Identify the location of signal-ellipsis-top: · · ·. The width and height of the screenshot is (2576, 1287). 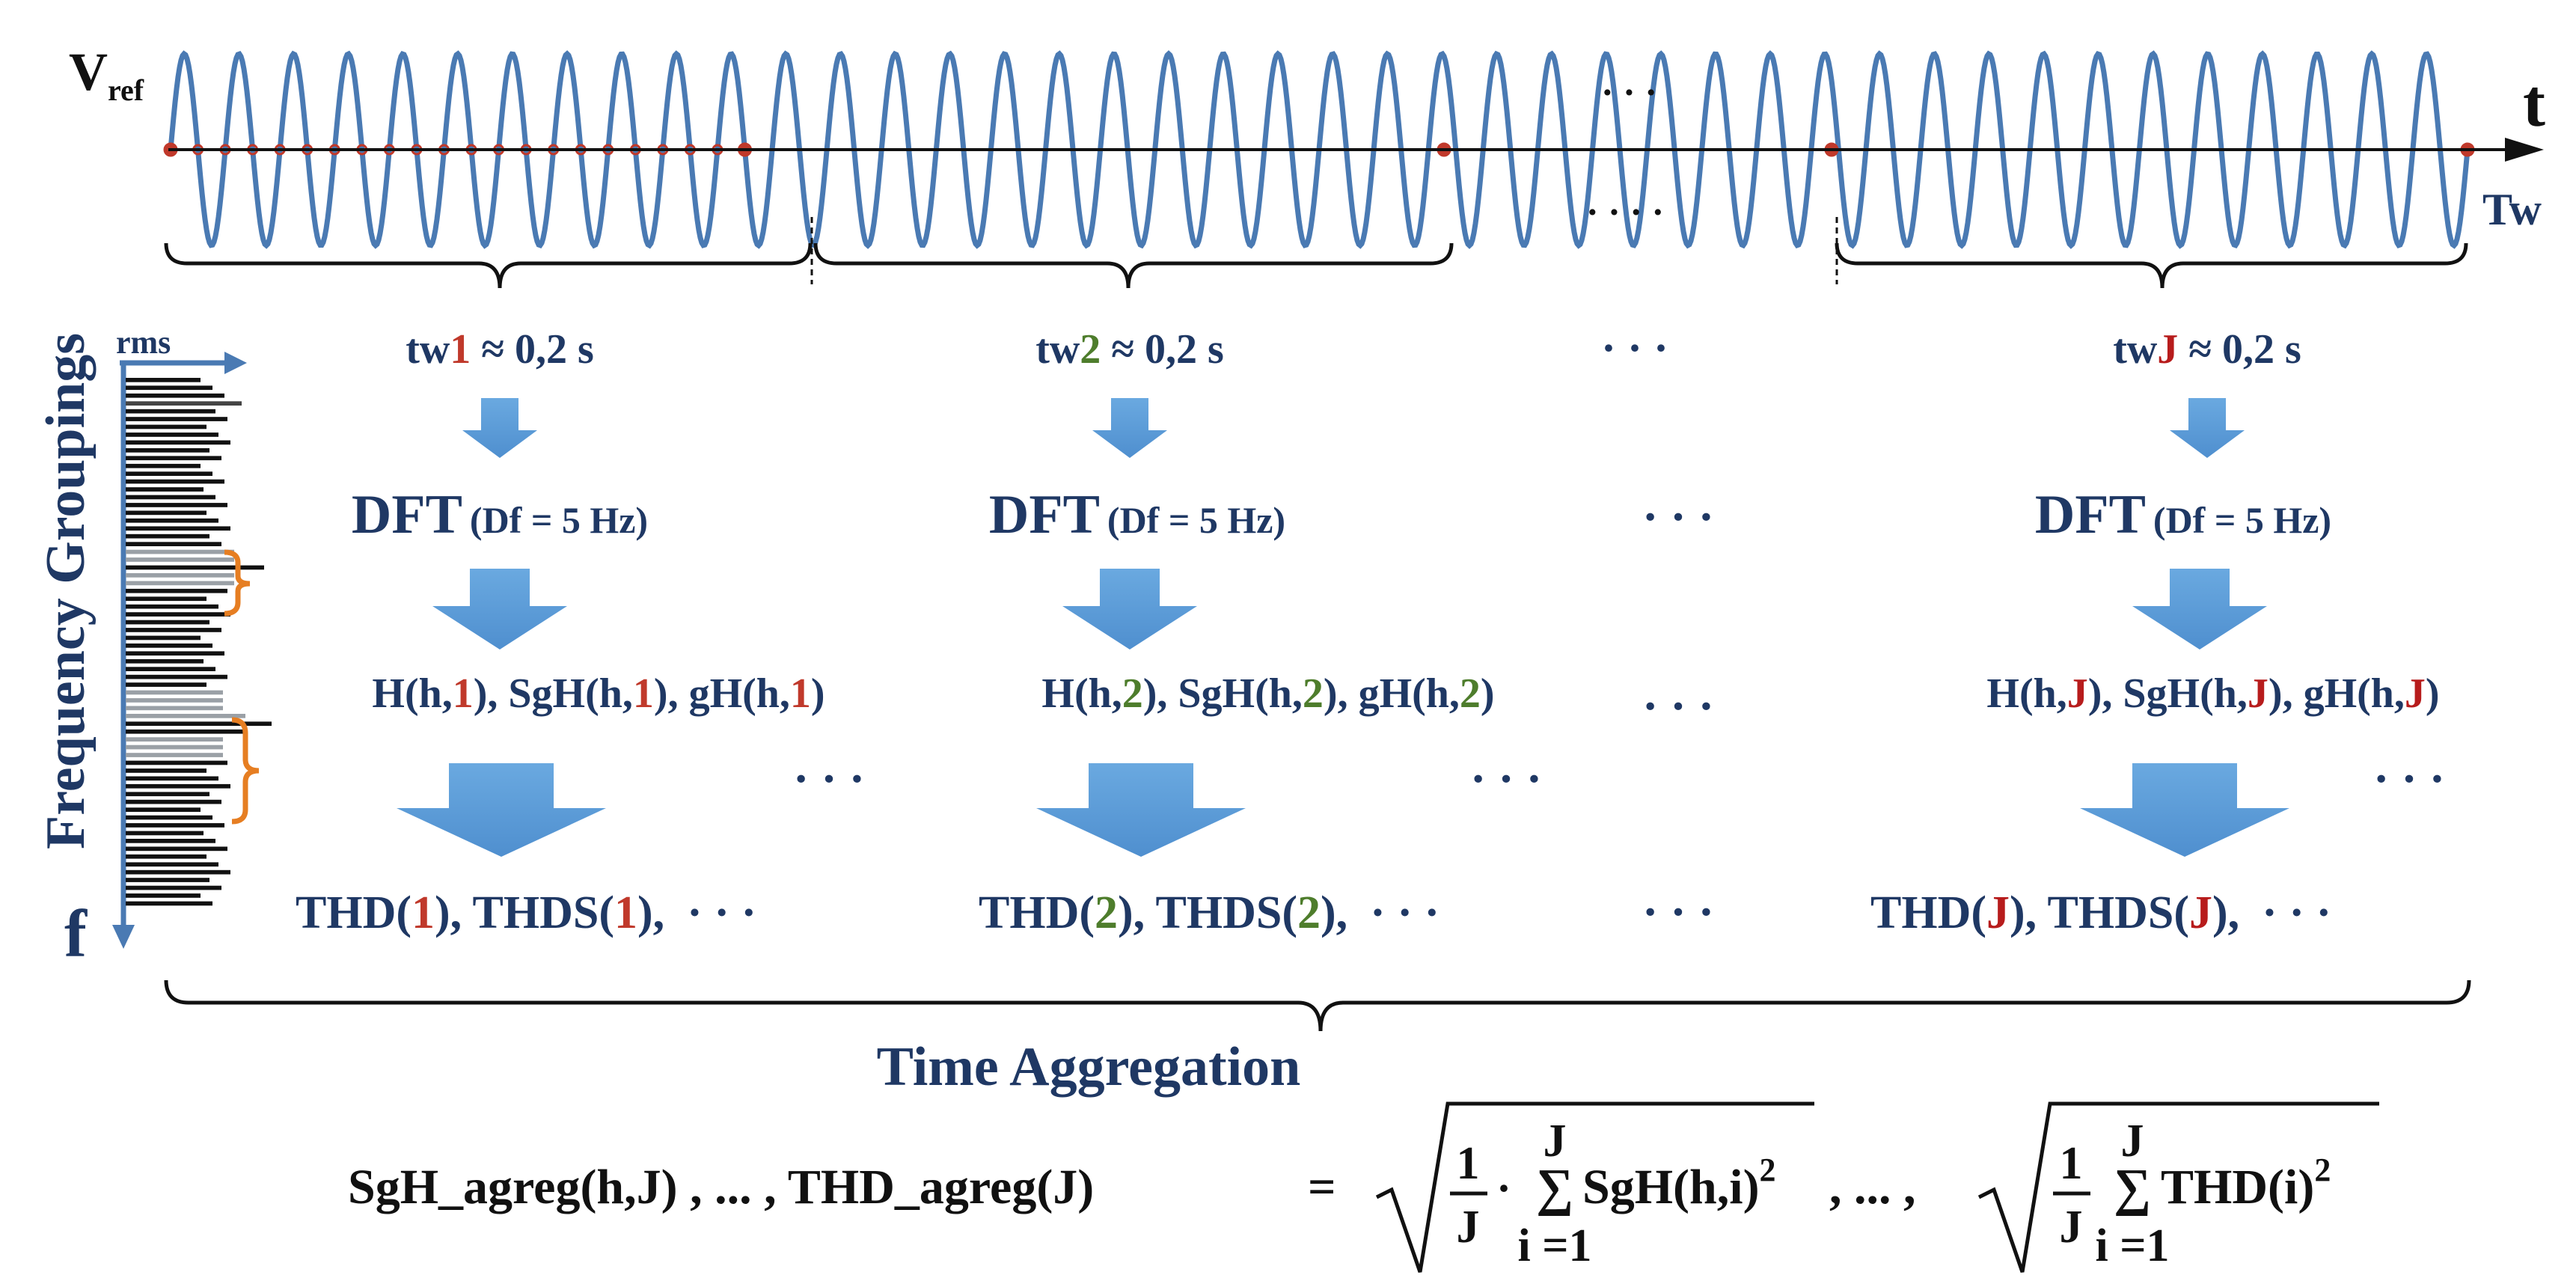
(1629, 92).